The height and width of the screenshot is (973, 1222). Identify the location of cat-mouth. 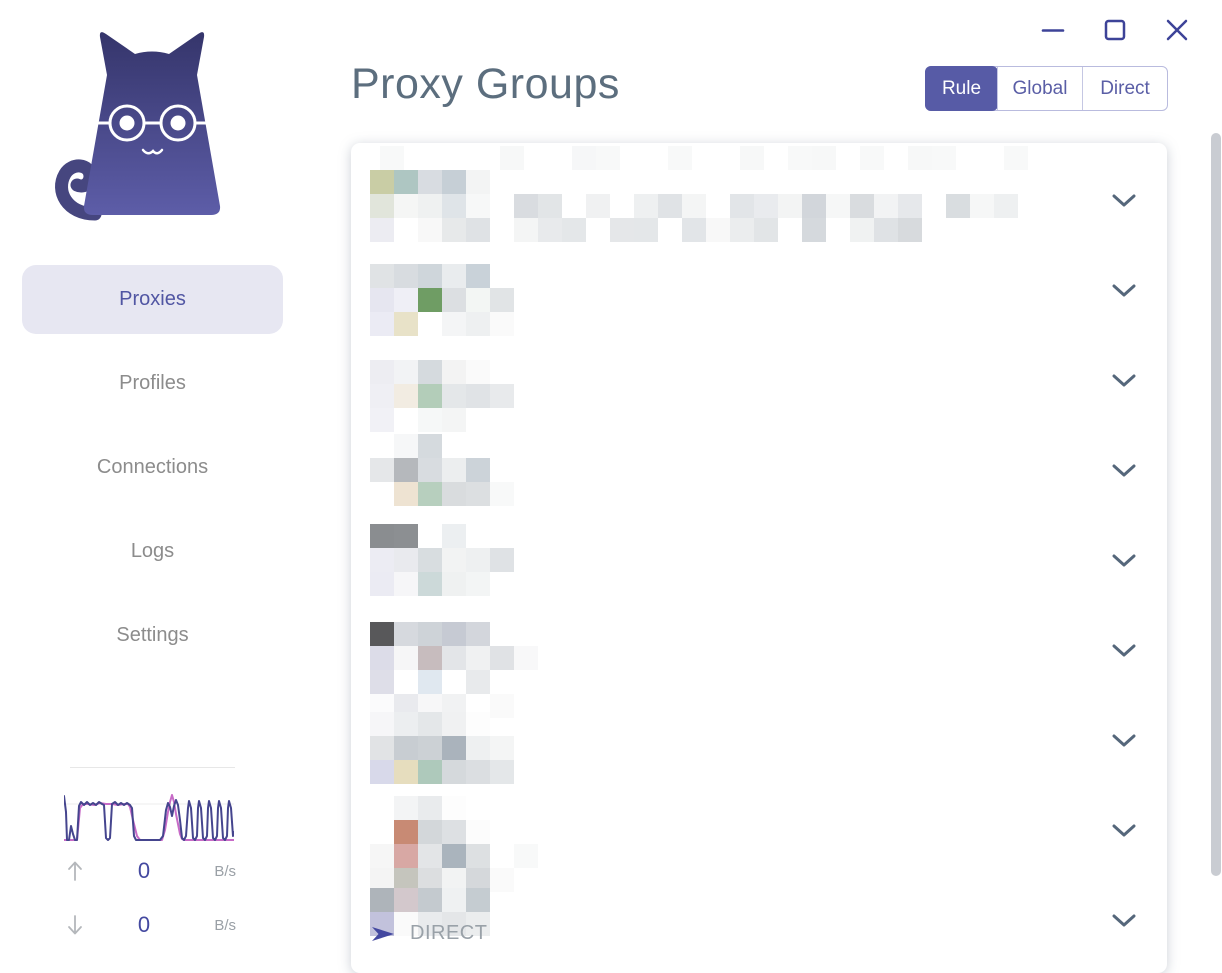
(152, 151).